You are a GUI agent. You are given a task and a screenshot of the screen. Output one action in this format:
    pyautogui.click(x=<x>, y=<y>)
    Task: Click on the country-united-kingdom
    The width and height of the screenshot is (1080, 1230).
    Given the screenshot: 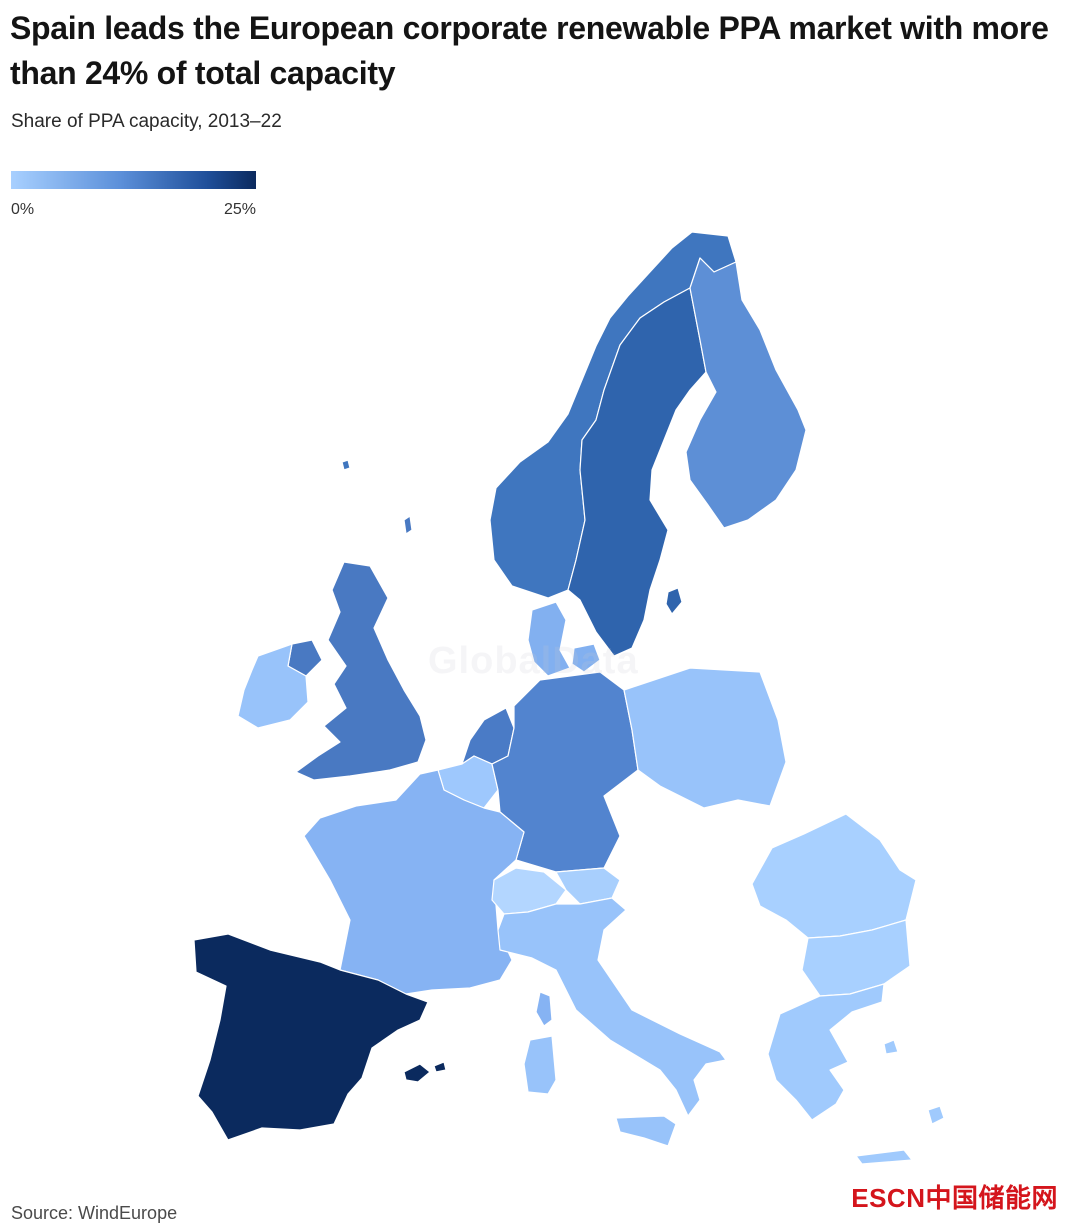 What is the action you would take?
    pyautogui.click(x=361, y=671)
    